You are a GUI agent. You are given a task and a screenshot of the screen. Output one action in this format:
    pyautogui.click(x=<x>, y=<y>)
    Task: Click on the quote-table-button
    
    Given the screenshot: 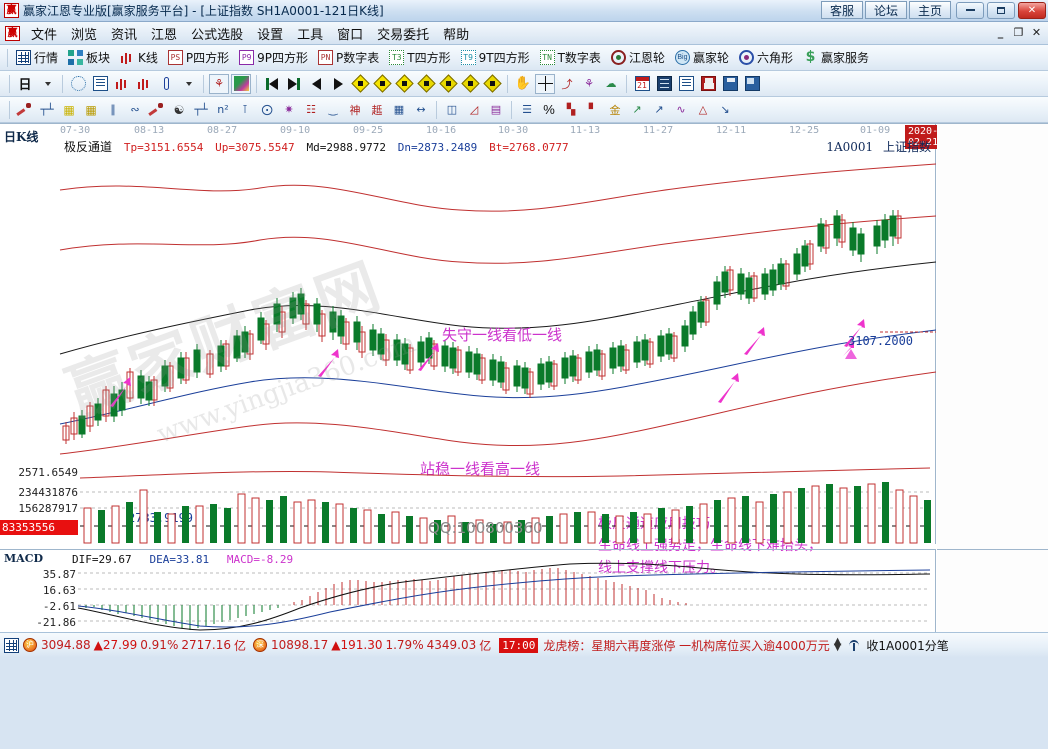 What is the action you would take?
    pyautogui.click(x=664, y=84)
    